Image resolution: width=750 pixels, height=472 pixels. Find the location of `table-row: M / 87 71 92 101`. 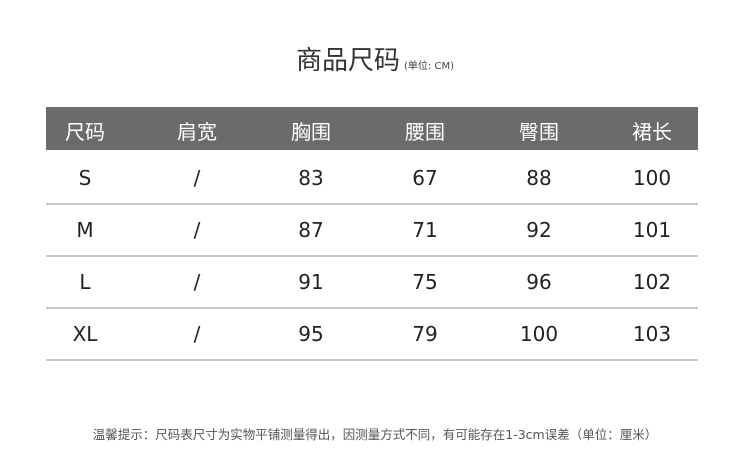

table-row: M / 87 71 92 101 is located at coordinates (372, 231).